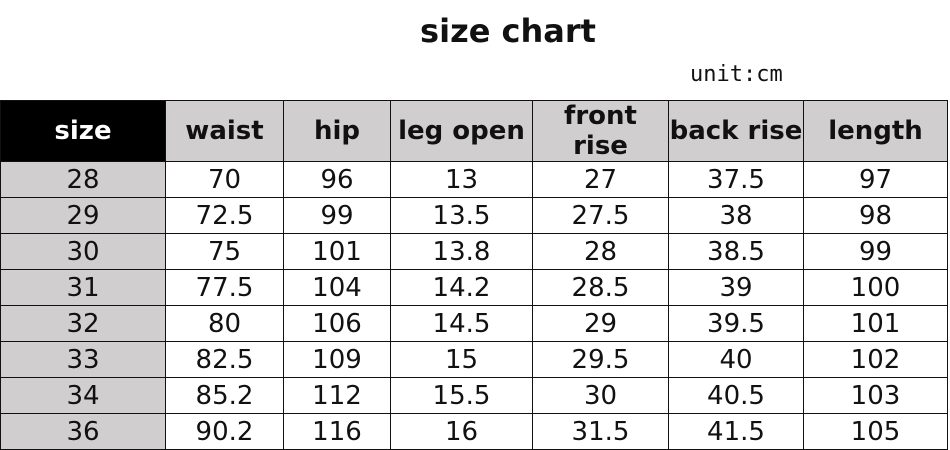 This screenshot has height=450, width=950. I want to click on table-cell: 116, so click(337, 431).